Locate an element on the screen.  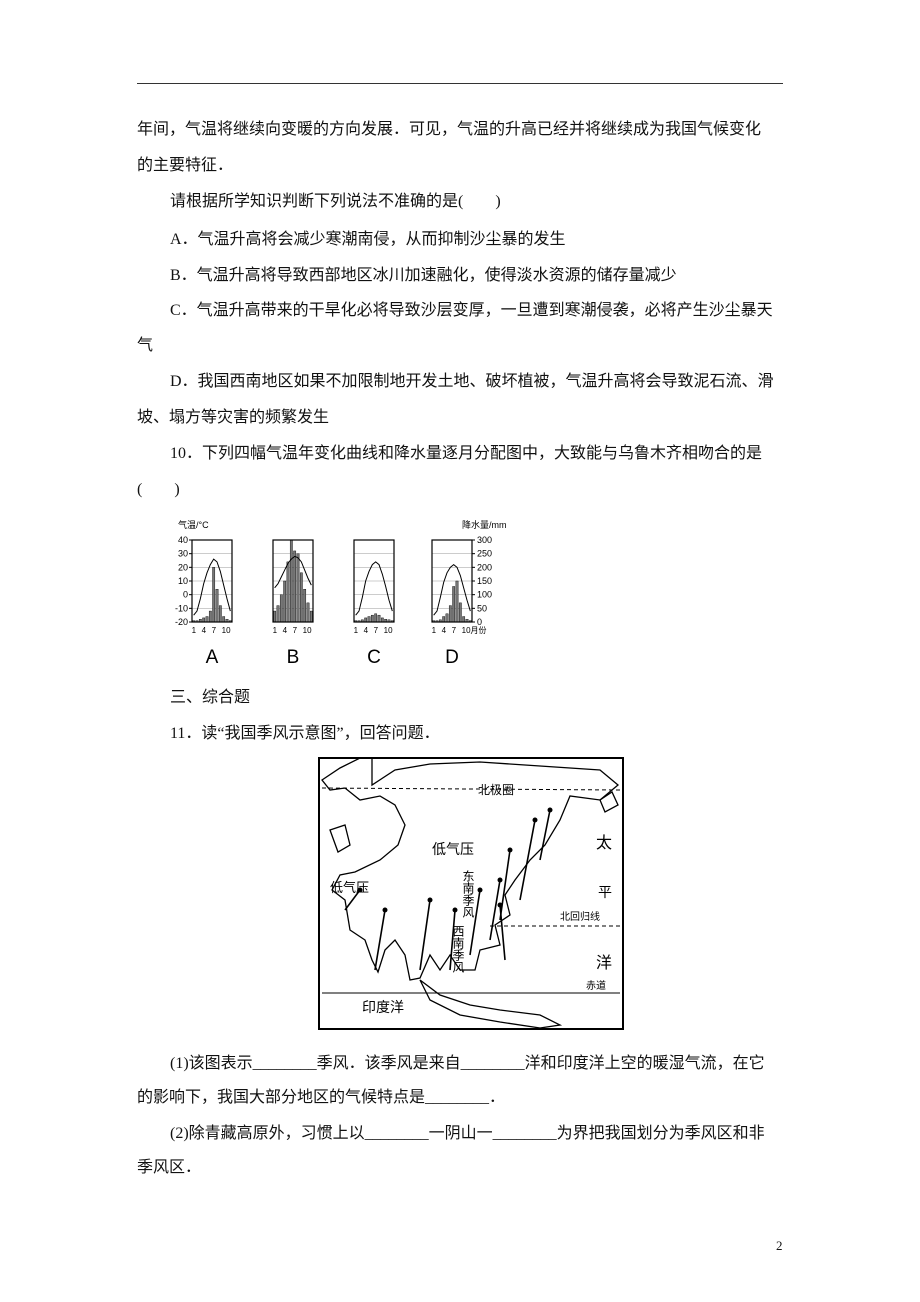
y-tick-label: -20 is located at coordinates (181, 622).